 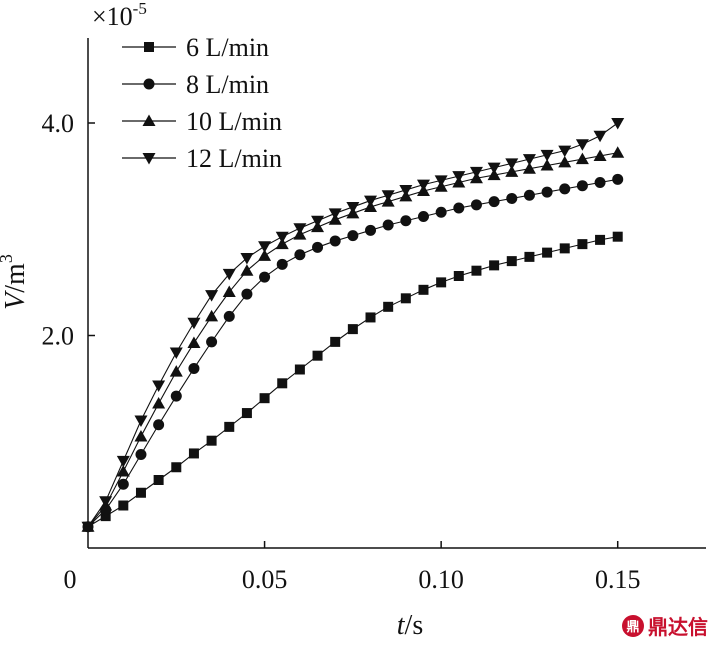 What do you see at coordinates (8, 258) in the screenshot?
I see `y-axis-title-exp: 3` at bounding box center [8, 258].